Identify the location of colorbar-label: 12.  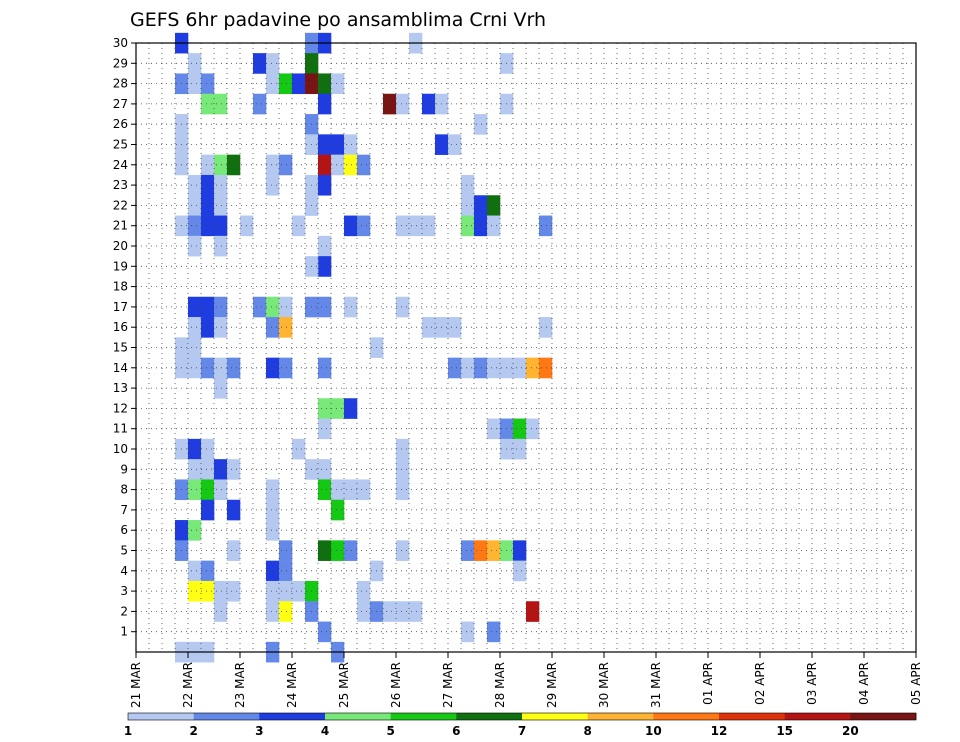
(719, 731).